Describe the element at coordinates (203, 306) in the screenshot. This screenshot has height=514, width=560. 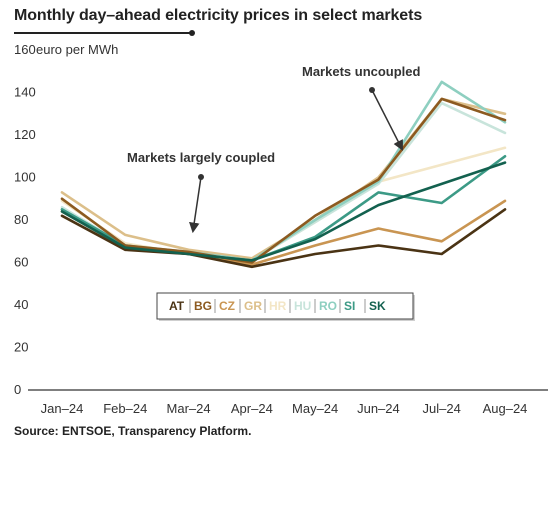
I see `legend-item-bg: BG` at that location.